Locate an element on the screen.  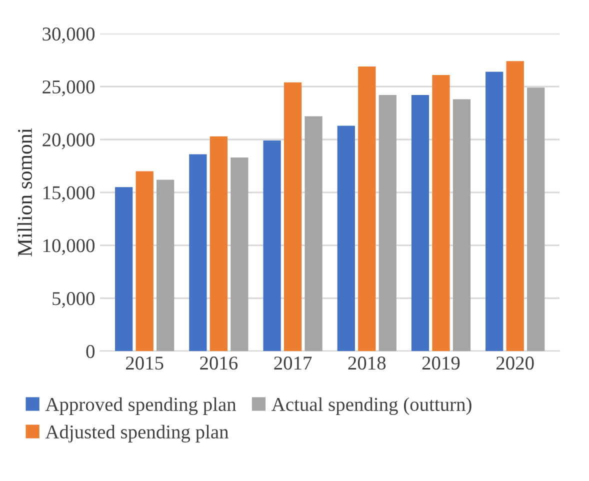
y-tick-label: 15,000 is located at coordinates (69, 194).